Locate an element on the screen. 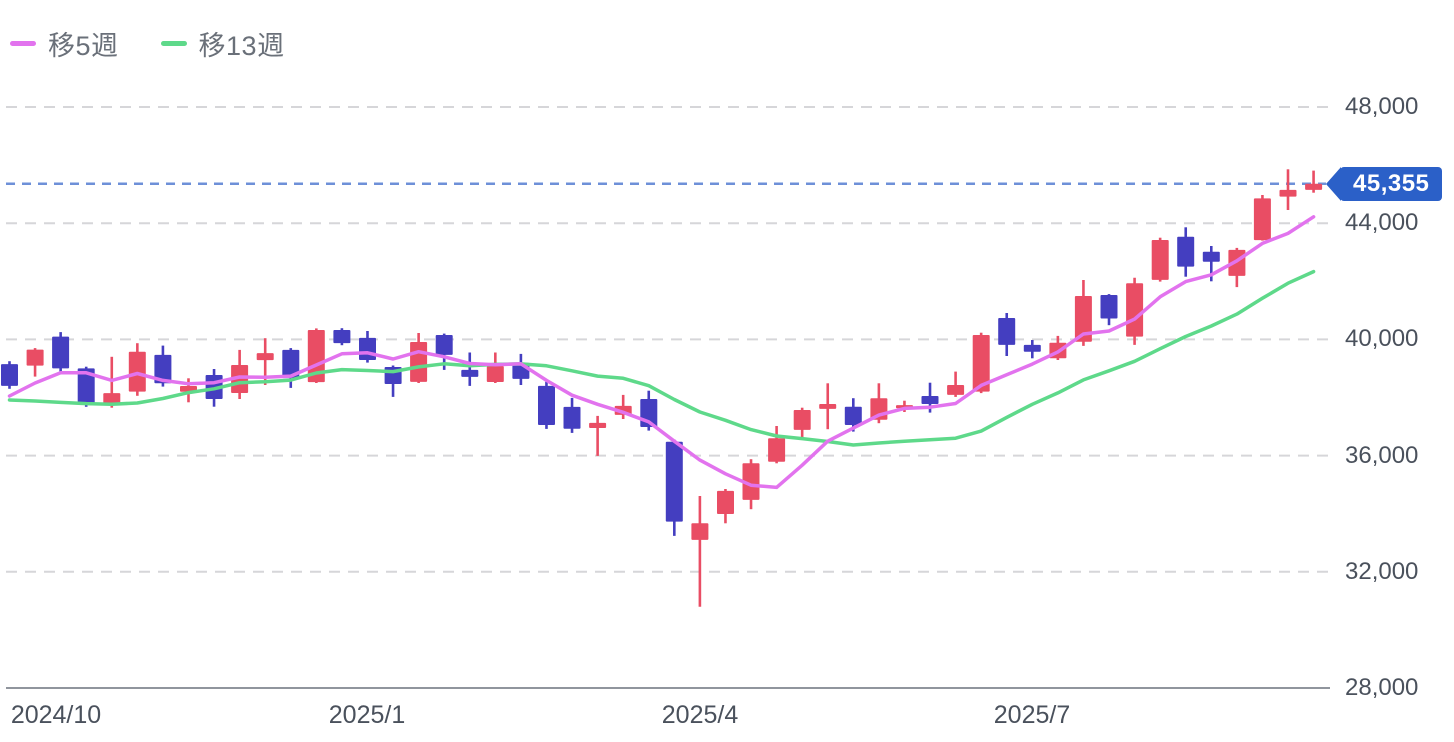  y-axis-label: 44,000 is located at coordinates (1382, 222).